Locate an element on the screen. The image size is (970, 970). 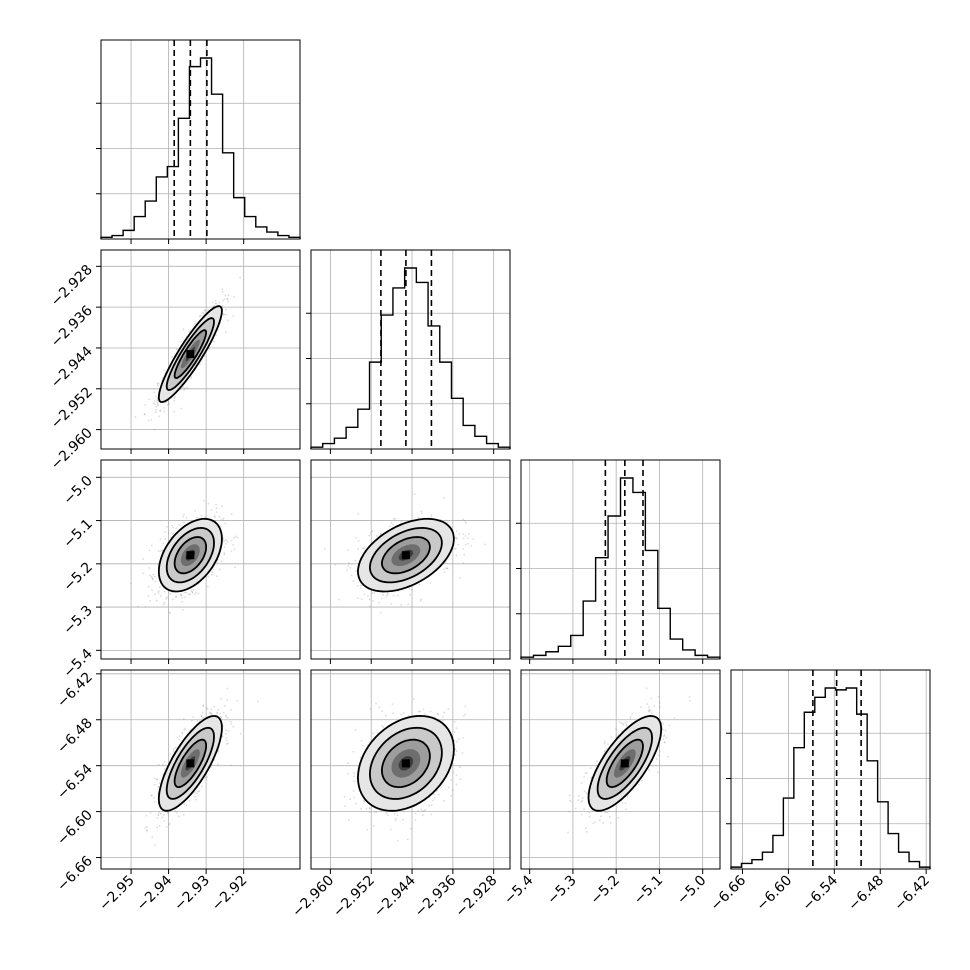
x-tick-label-0-0: −2.95 is located at coordinates (117, 894).